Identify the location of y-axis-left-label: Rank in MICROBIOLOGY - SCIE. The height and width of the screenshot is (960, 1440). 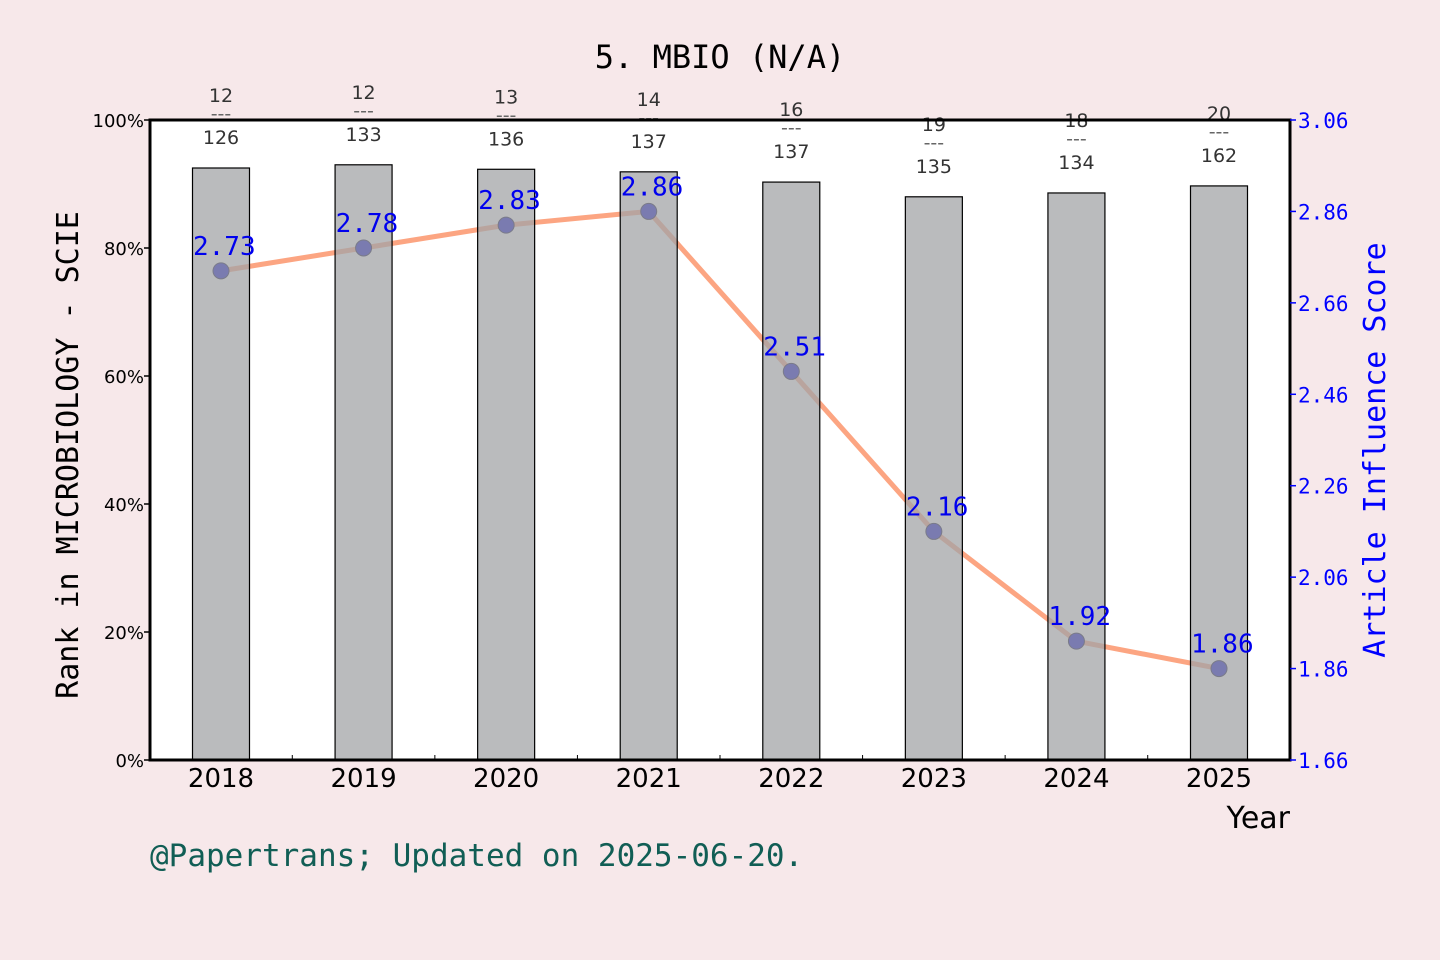
(68, 455).